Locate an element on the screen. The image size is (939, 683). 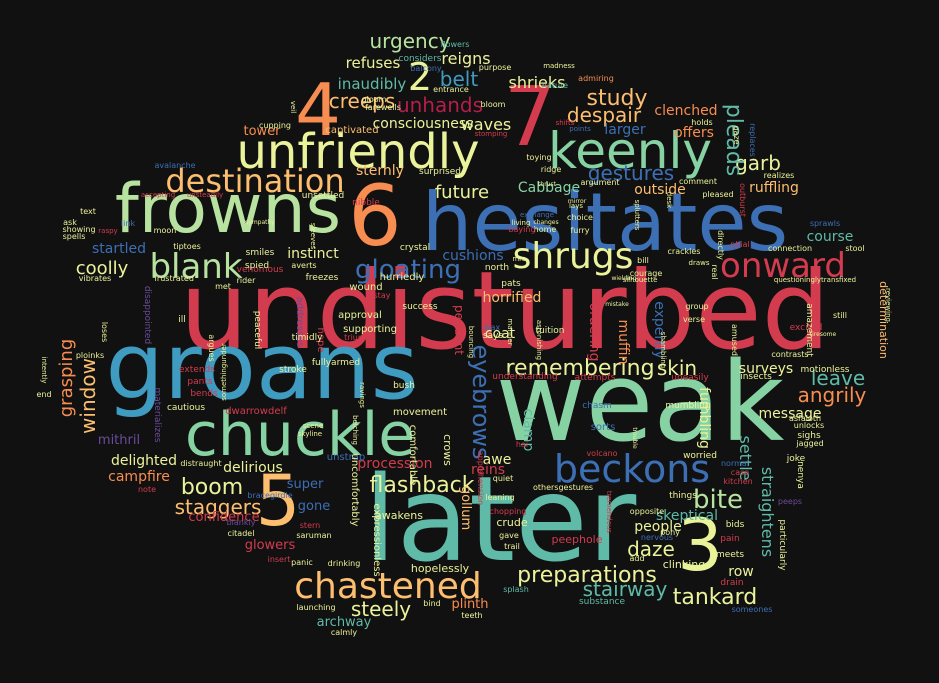
word-considers: considers is located at coordinates (420, 59).